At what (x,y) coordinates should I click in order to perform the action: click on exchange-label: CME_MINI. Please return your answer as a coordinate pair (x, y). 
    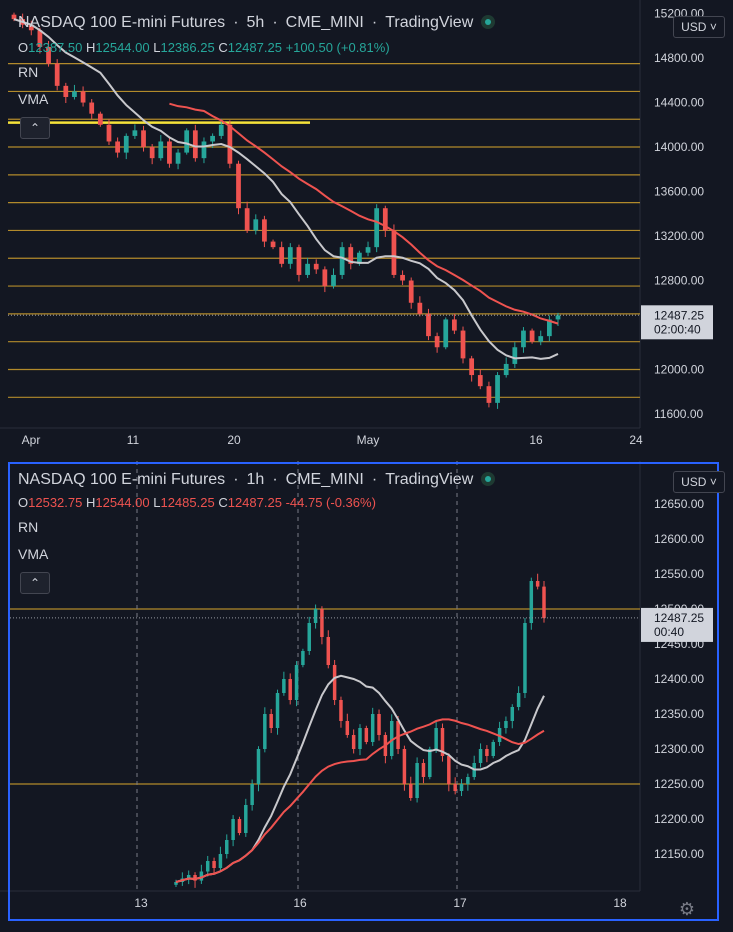
    Looking at the image, I should click on (324, 22).